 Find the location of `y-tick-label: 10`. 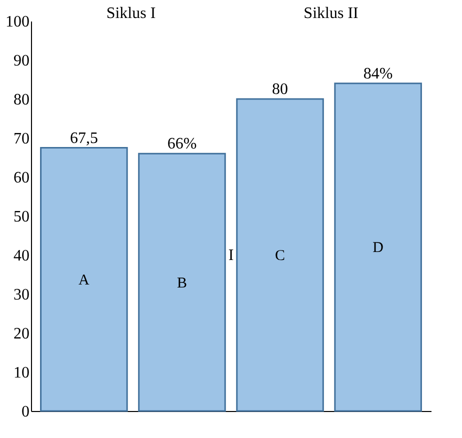

y-tick-label: 10 is located at coordinates (22, 373).